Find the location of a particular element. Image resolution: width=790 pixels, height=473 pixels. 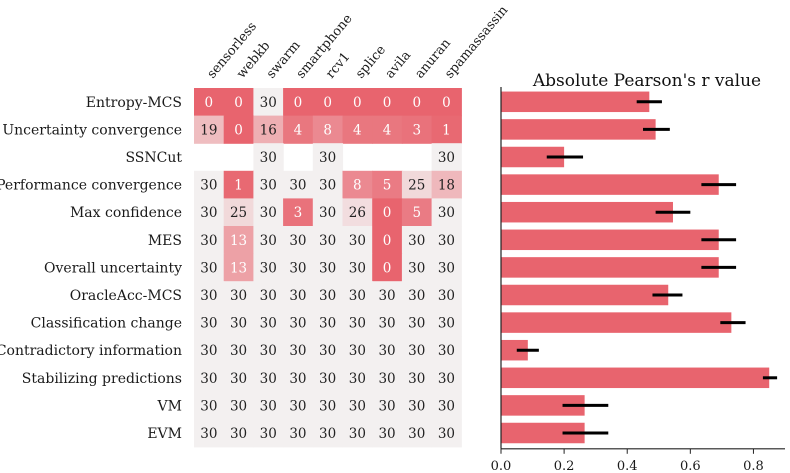

heatmap-cell-value: 13 is located at coordinates (238, 241).